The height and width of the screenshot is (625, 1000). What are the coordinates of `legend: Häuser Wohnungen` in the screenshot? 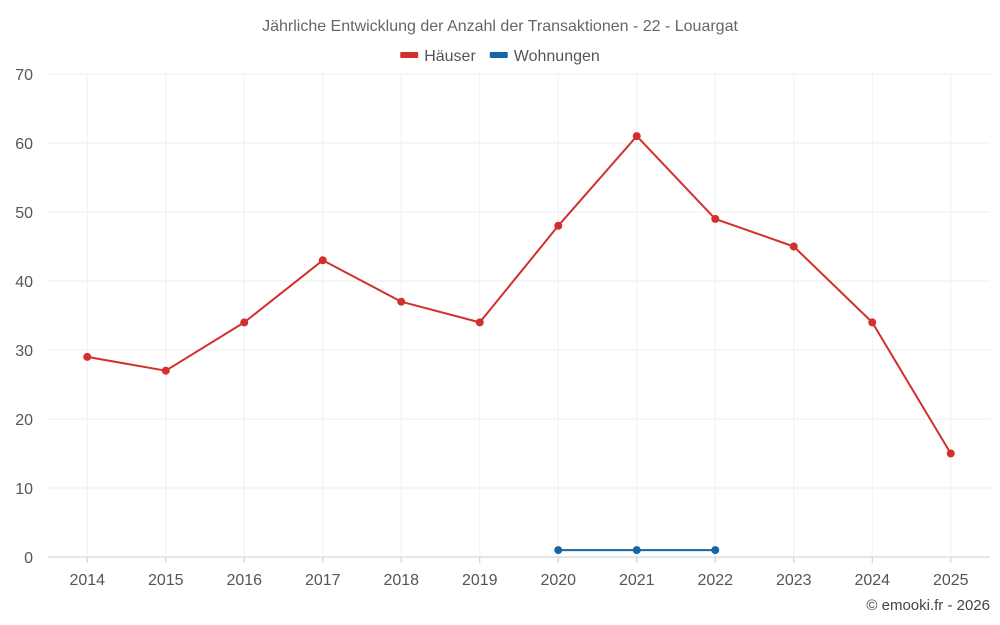 It's located at (500, 56).